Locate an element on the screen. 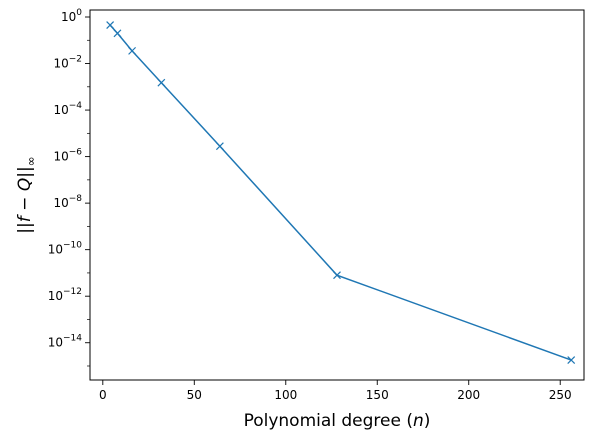 This screenshot has width=593, height=441. y-axis-label-open: || is located at coordinates (25, 227).